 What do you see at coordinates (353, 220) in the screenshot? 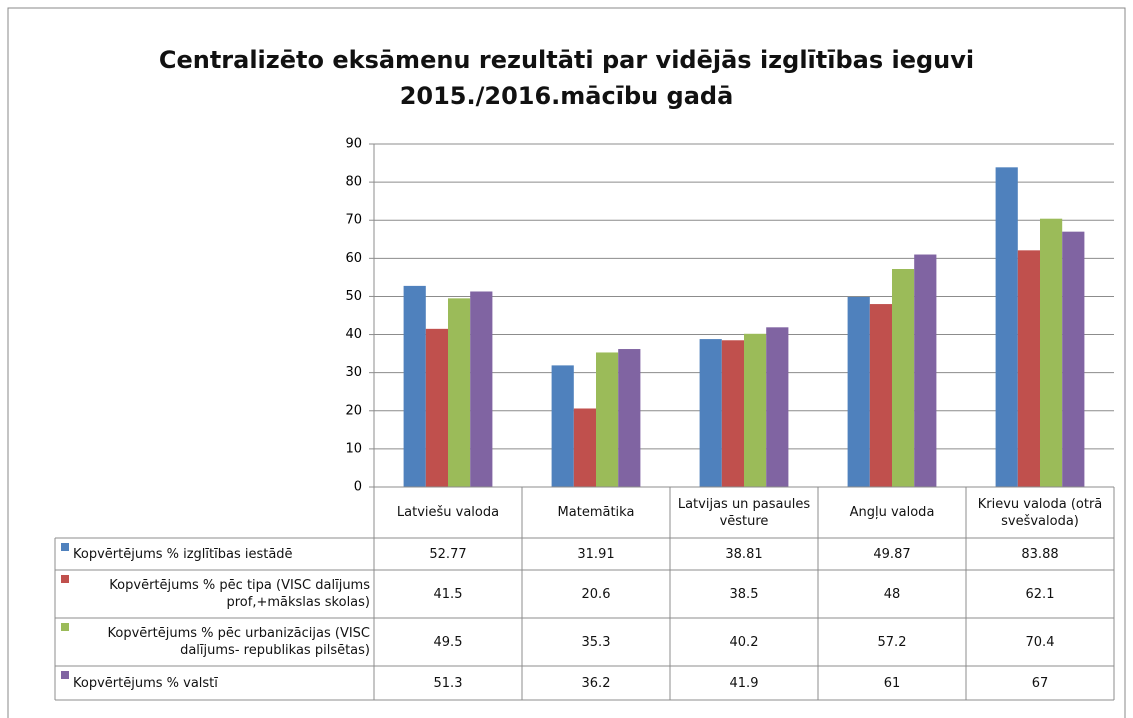
I see `y-tick-label: 70` at bounding box center [353, 220].